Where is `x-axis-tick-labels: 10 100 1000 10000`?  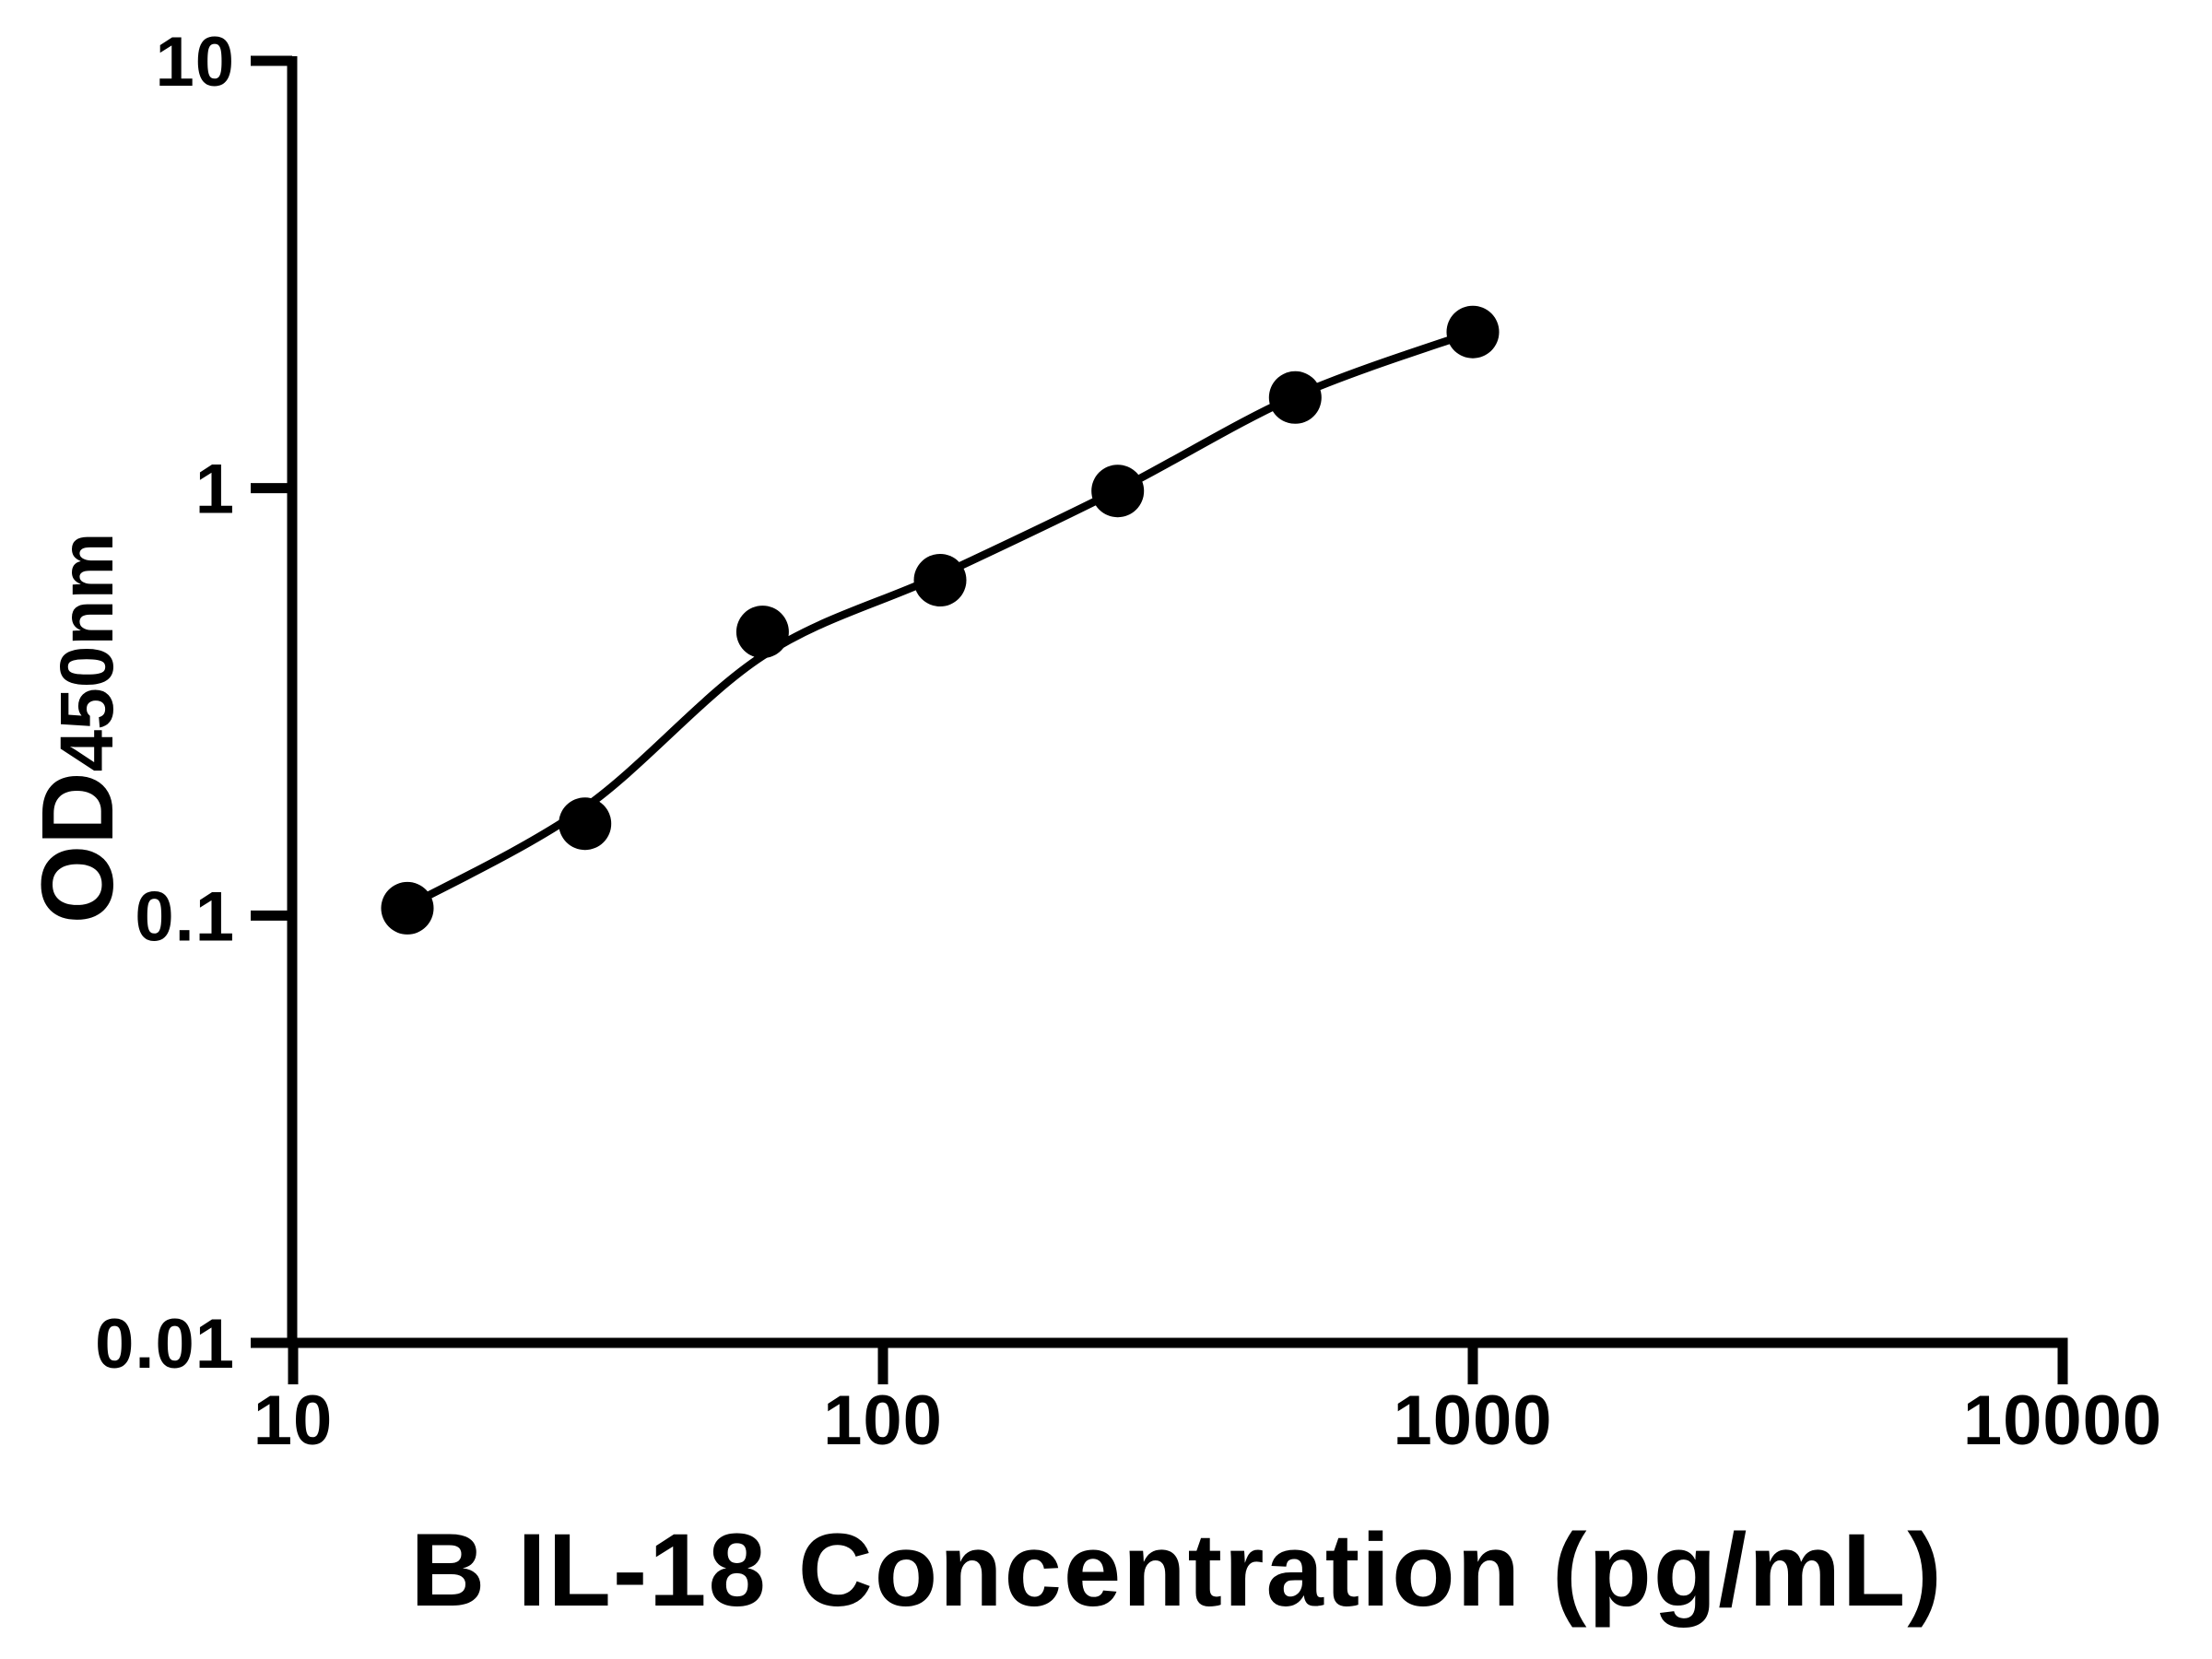 x-axis-tick-labels: 10 100 1000 10000 is located at coordinates (1207, 1421).